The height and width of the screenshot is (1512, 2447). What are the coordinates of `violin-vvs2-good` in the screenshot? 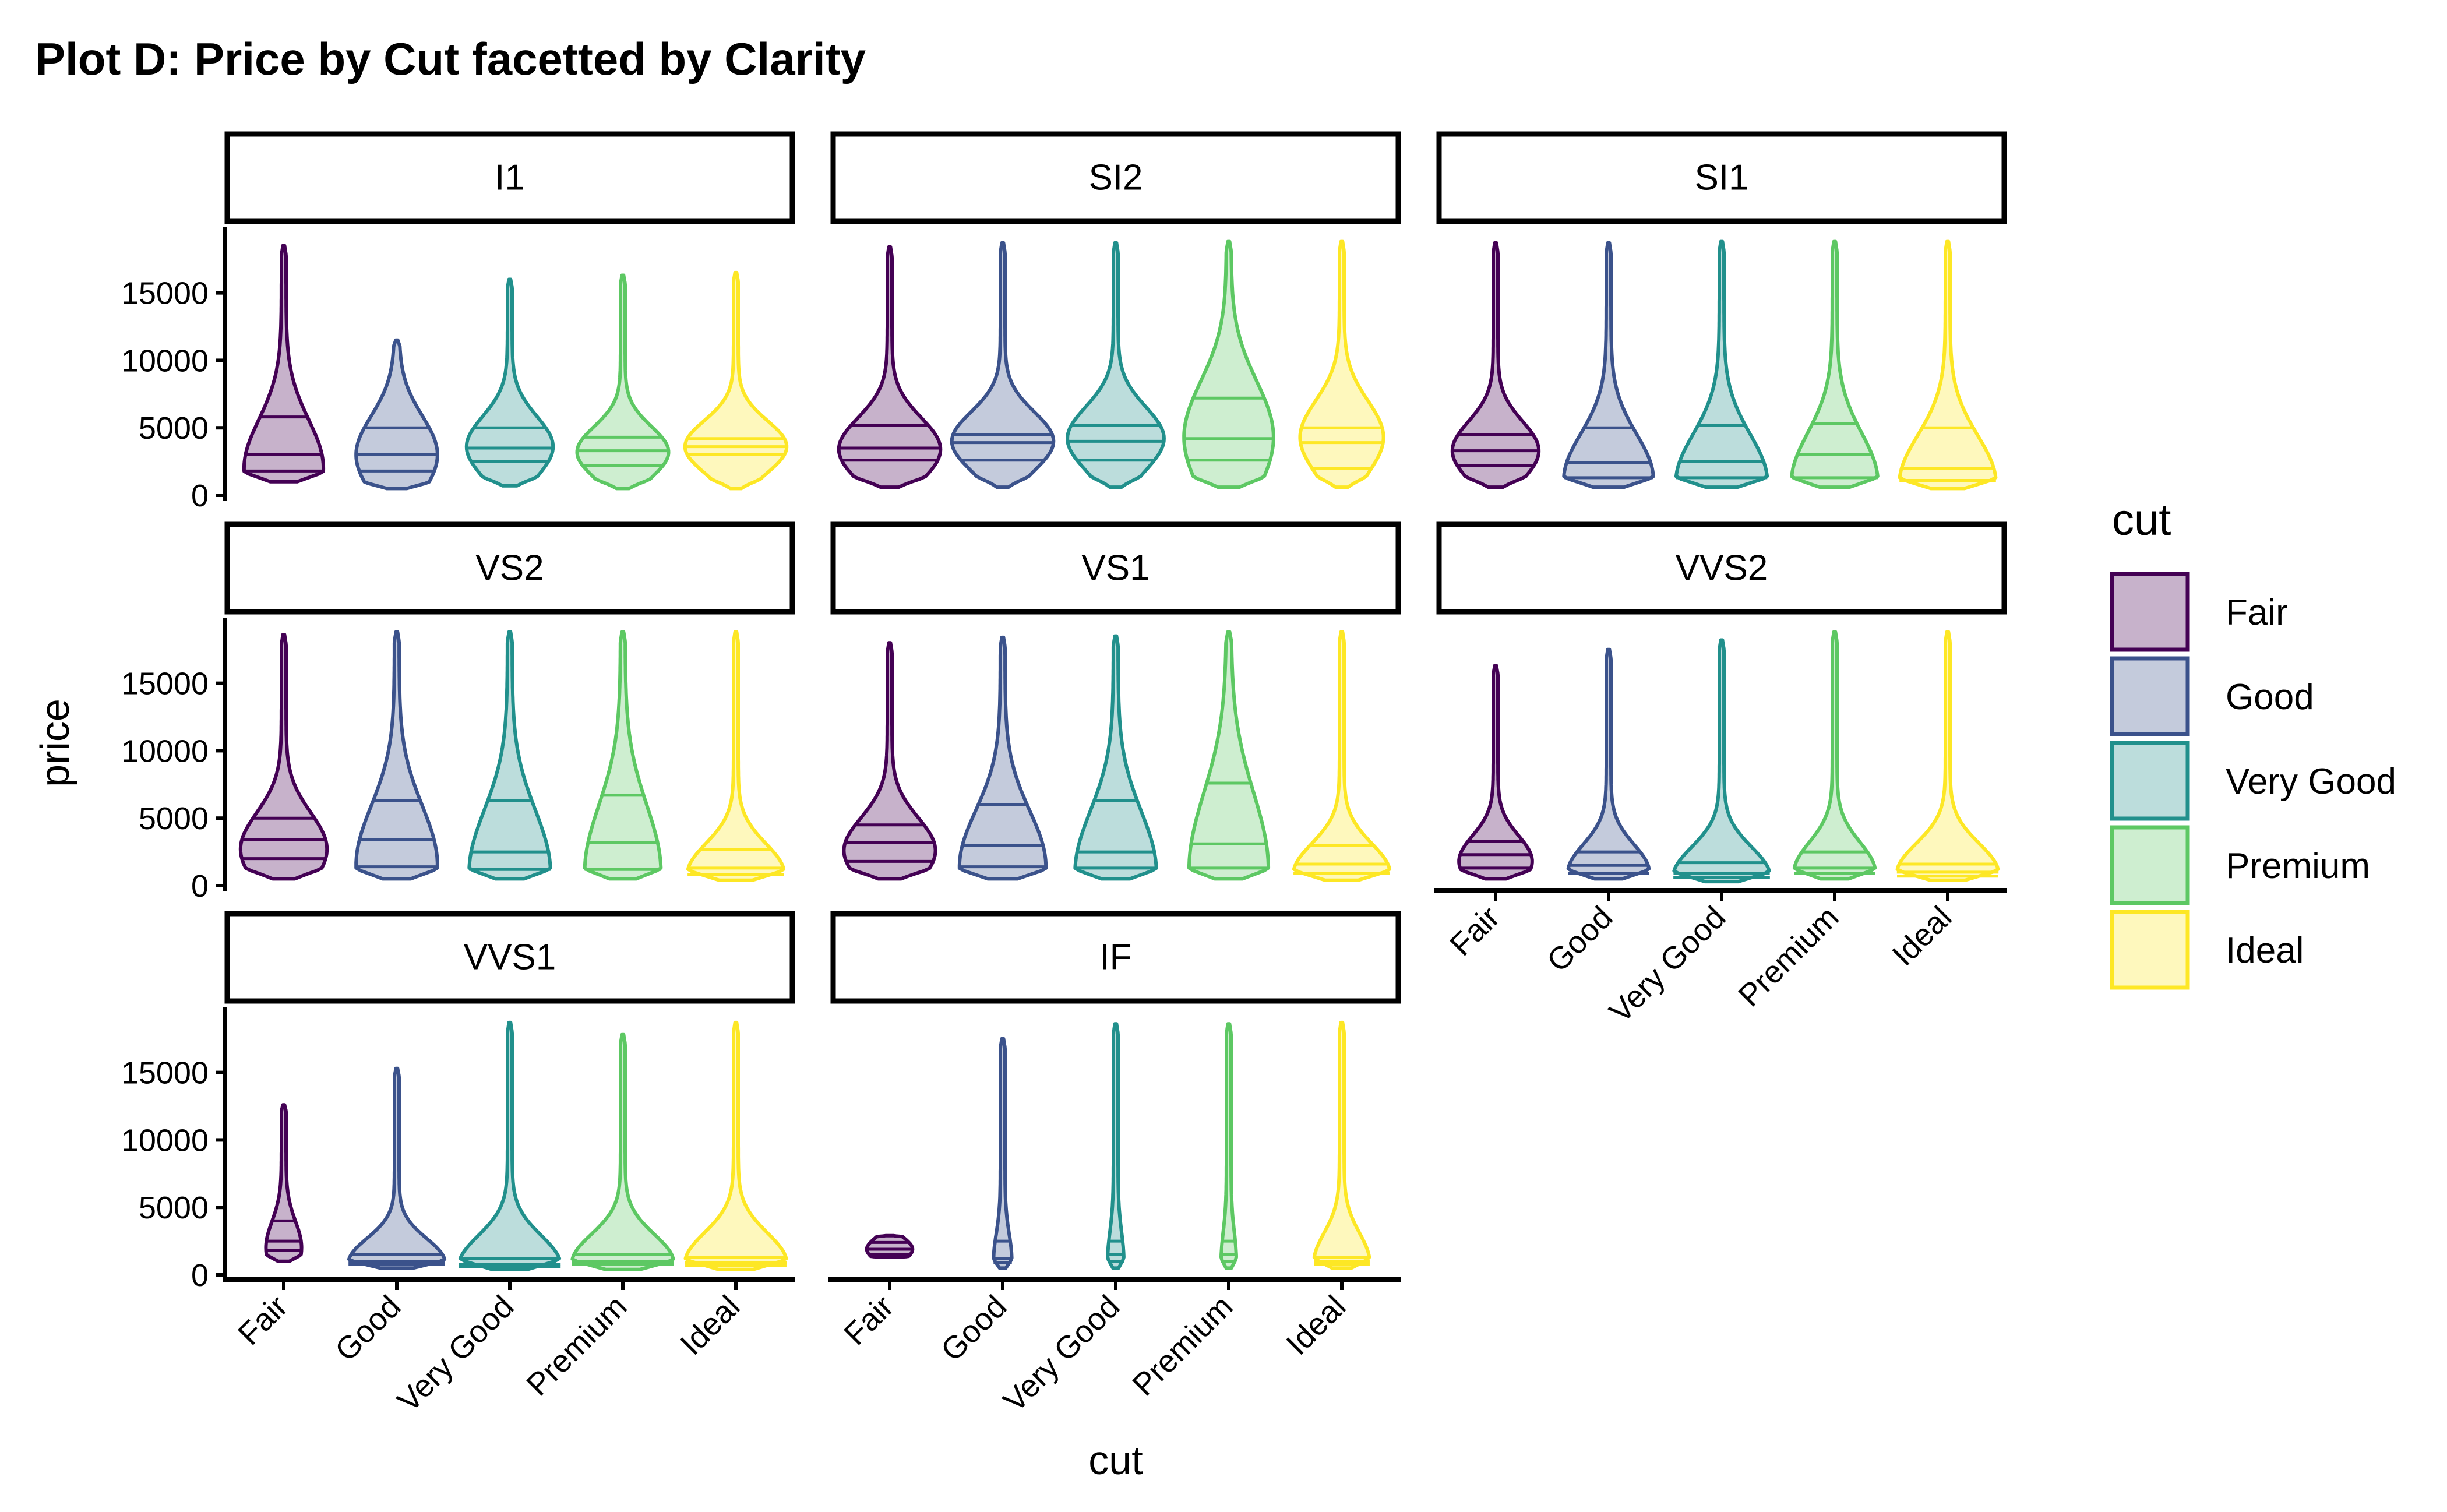 It's located at (1608, 764).